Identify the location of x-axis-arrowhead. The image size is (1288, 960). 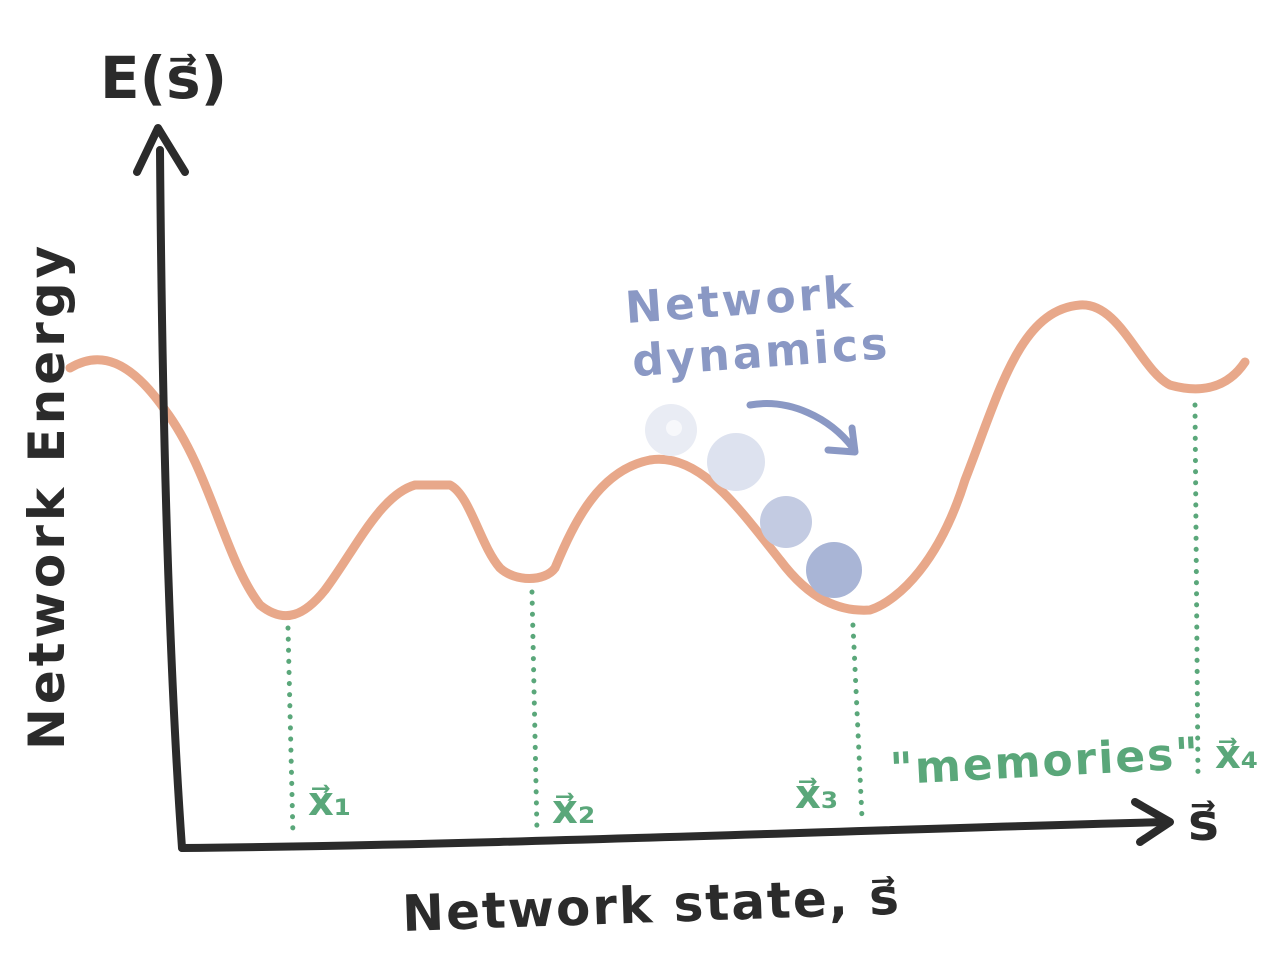
(1152, 822).